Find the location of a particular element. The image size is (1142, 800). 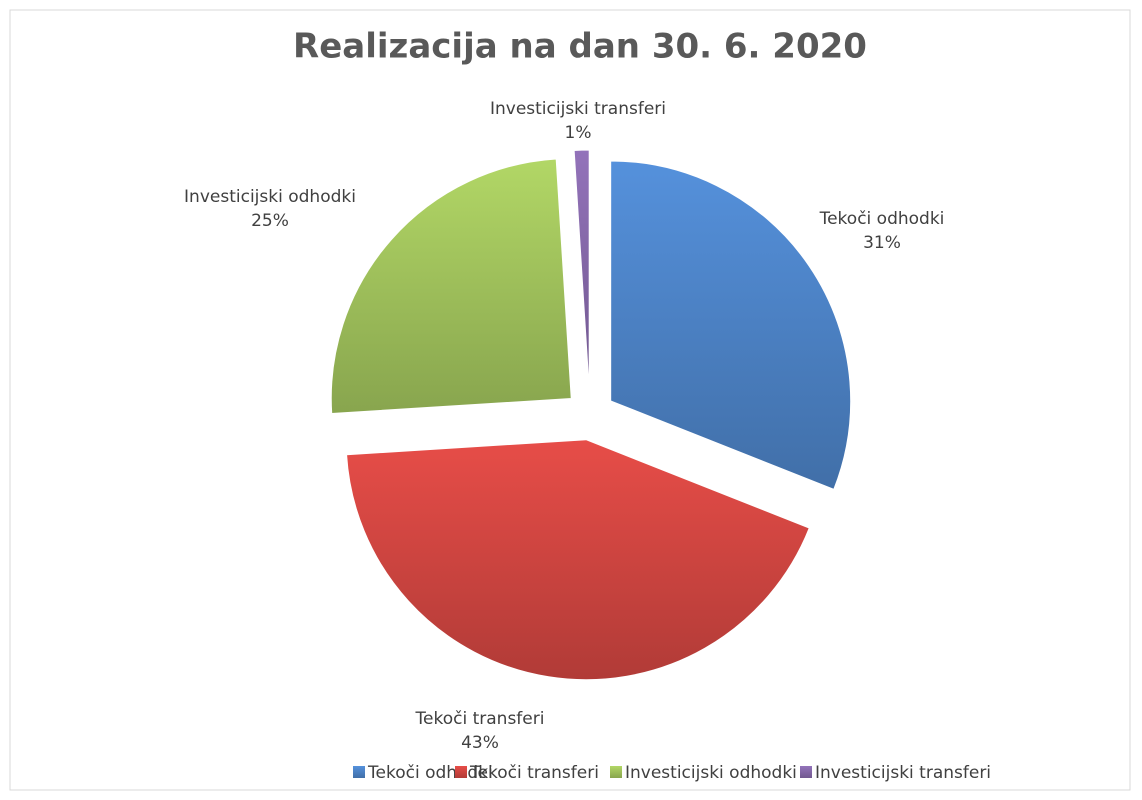

legend-label: Investicijski odhodki is located at coordinates (711, 773).